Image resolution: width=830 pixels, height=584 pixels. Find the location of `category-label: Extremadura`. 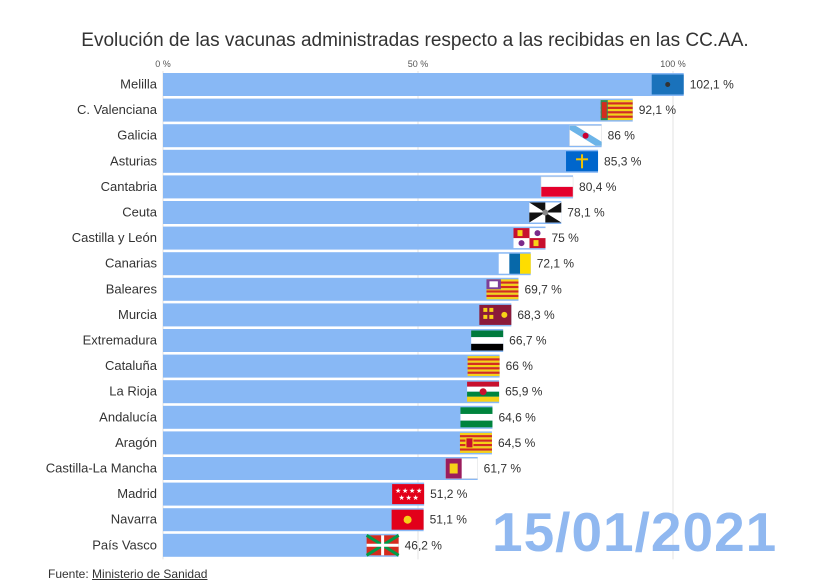

category-label: Extremadura is located at coordinates (120, 340).